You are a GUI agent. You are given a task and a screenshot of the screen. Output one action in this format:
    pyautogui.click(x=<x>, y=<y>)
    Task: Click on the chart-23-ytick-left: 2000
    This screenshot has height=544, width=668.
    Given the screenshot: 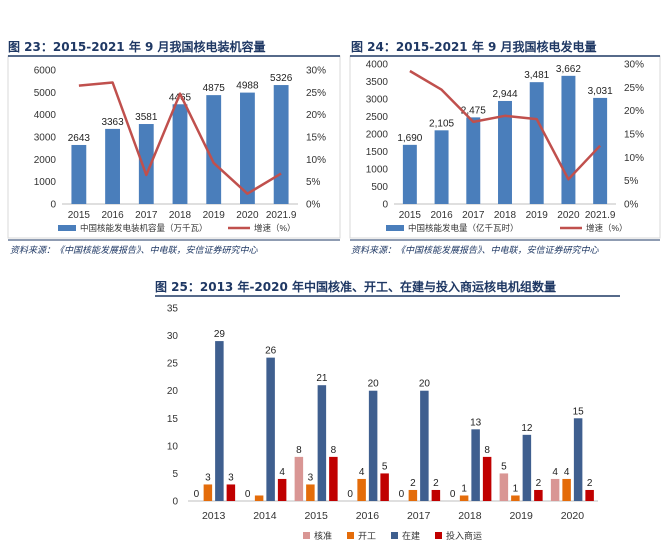 What is the action you would take?
    pyautogui.click(x=45, y=160)
    